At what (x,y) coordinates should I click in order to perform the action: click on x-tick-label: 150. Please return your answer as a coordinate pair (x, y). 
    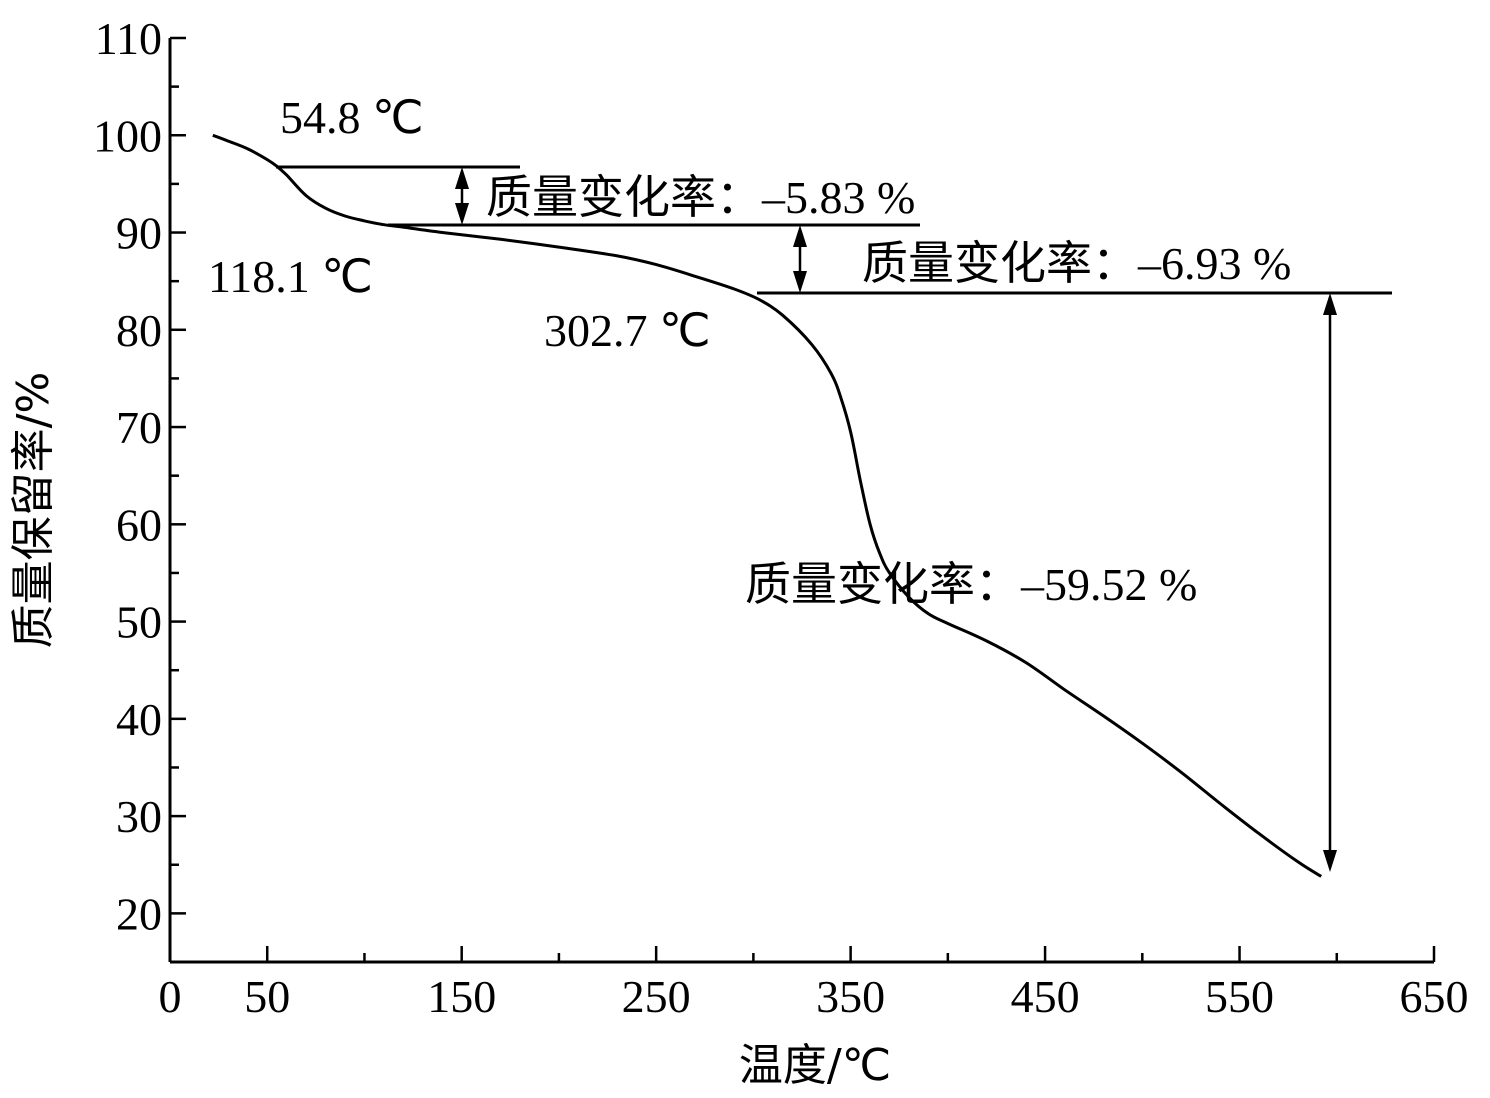
    Looking at the image, I should click on (461, 996).